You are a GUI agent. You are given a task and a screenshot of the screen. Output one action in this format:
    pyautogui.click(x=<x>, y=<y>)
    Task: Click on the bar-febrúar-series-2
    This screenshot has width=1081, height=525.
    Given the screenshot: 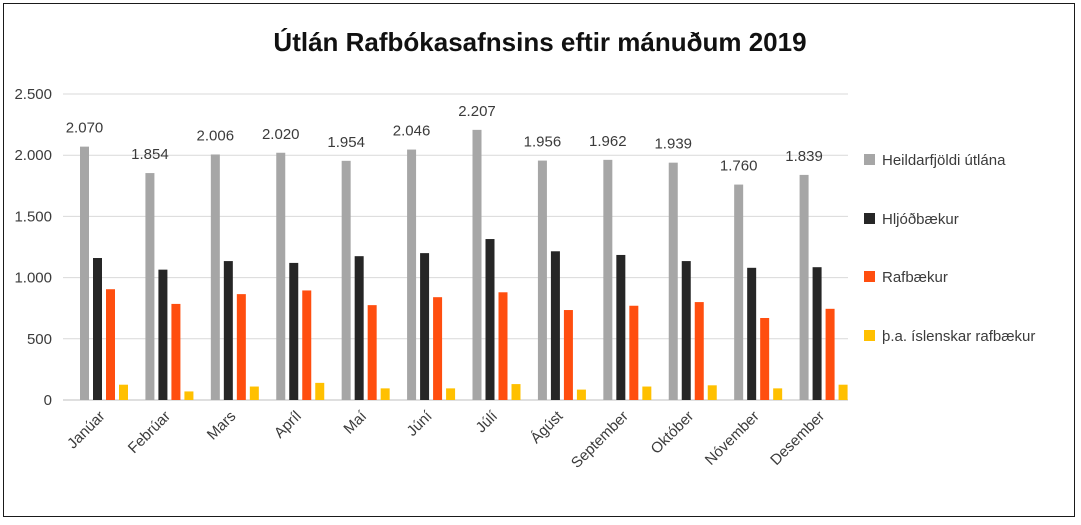 What is the action you would take?
    pyautogui.click(x=163, y=334)
    